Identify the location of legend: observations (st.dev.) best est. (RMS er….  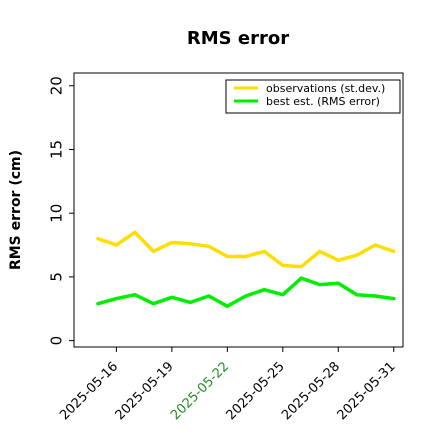
(313, 96).